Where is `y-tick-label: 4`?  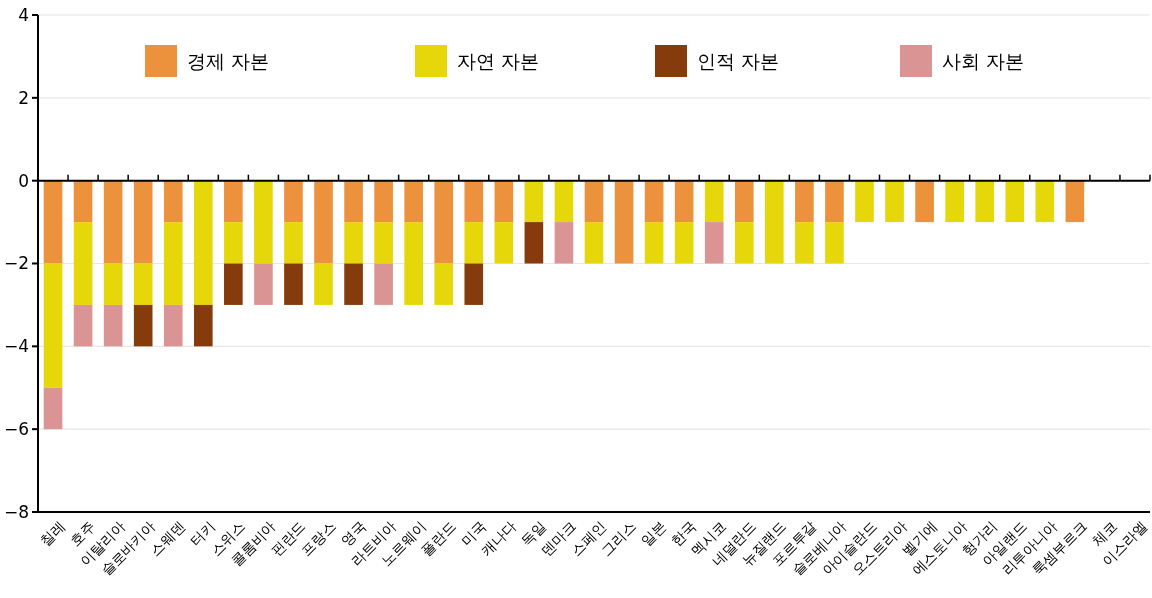 y-tick-label: 4 is located at coordinates (23, 14).